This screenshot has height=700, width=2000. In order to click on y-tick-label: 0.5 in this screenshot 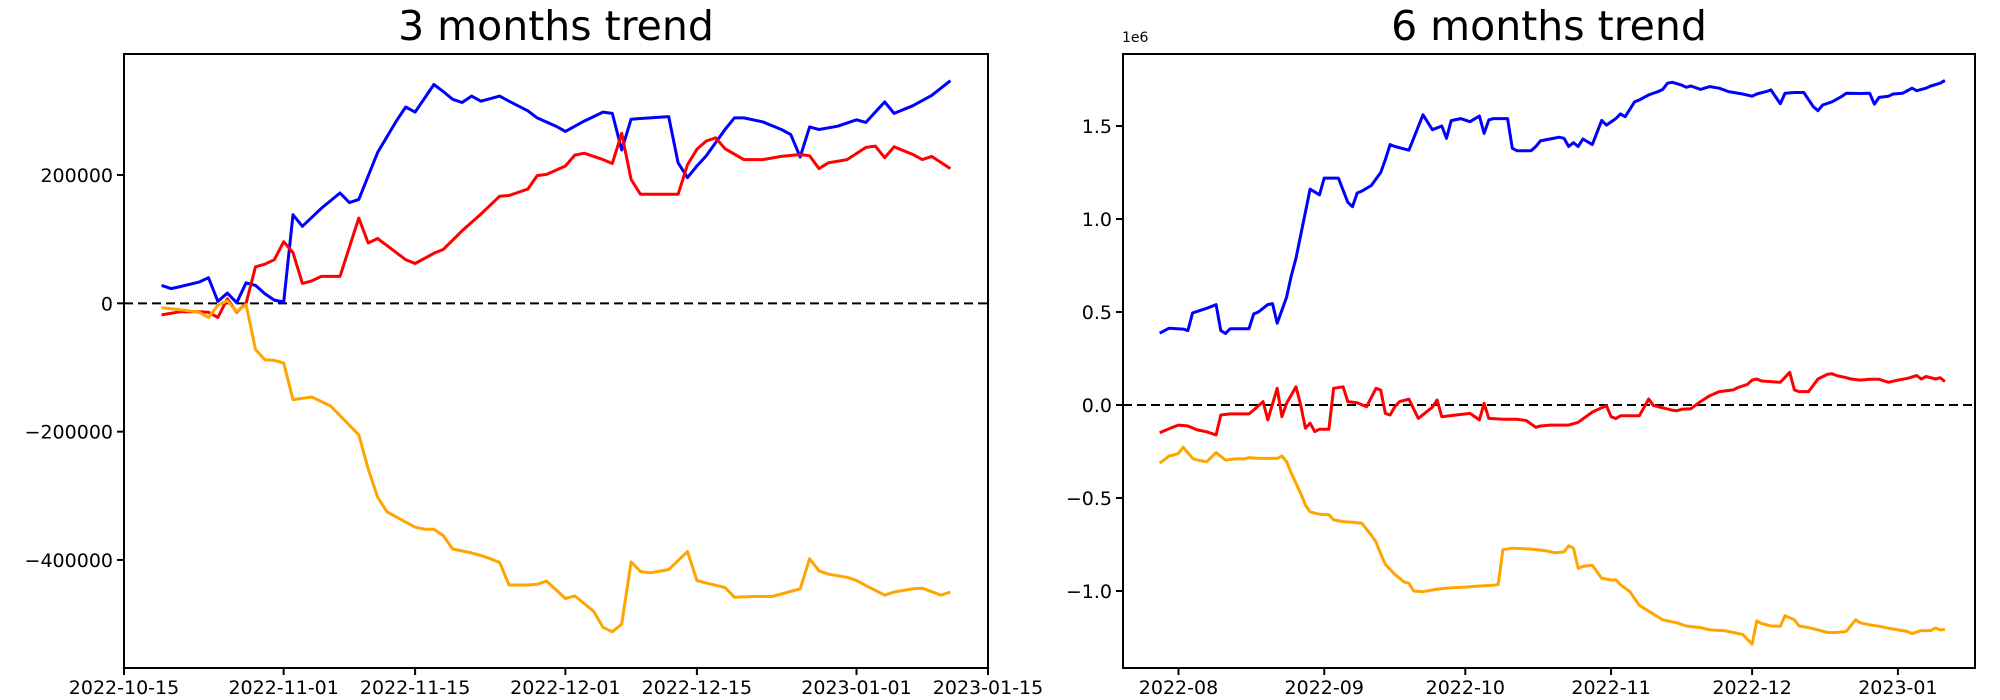, I will do `click(1097, 313)`.